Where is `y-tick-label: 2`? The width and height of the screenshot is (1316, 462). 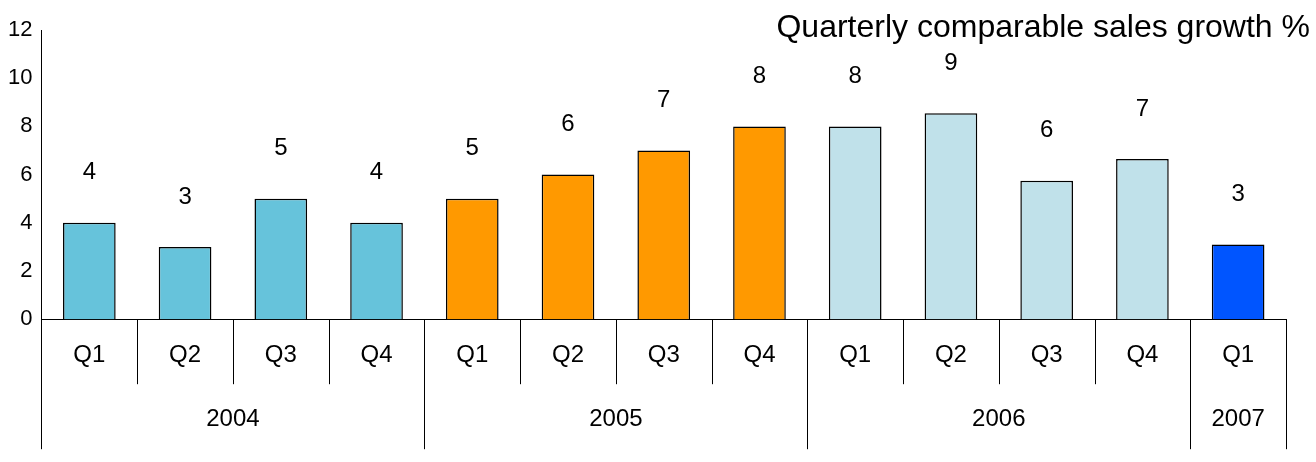 y-tick-label: 2 is located at coordinates (26, 270).